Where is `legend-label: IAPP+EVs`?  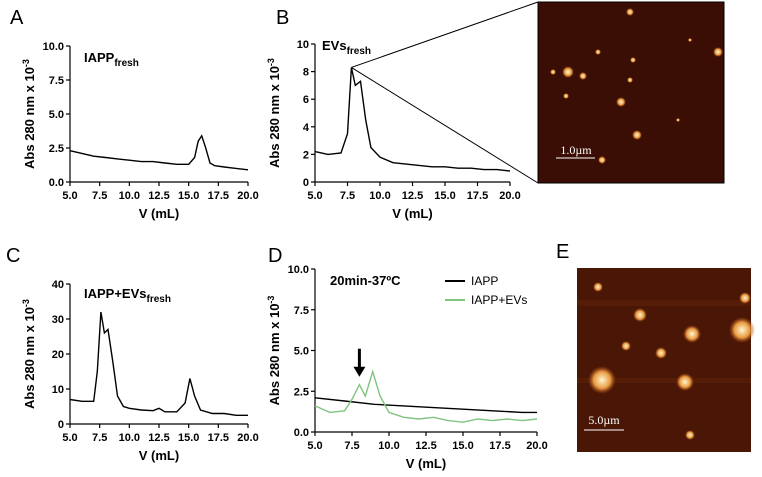
legend-label: IAPP+EVs is located at coordinates (499, 300).